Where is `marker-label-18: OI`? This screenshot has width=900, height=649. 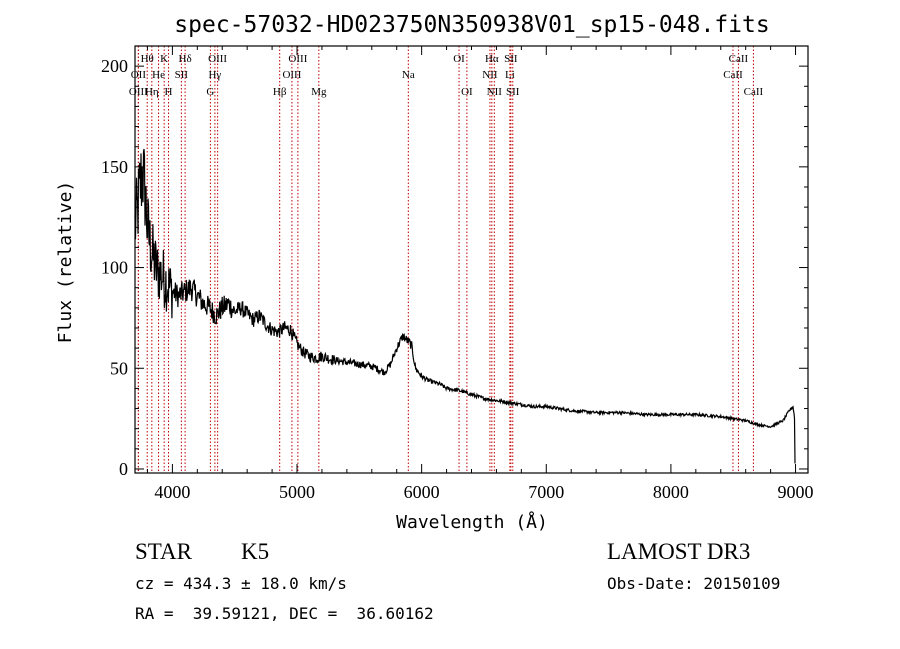
marker-label-18: OI is located at coordinates (467, 92).